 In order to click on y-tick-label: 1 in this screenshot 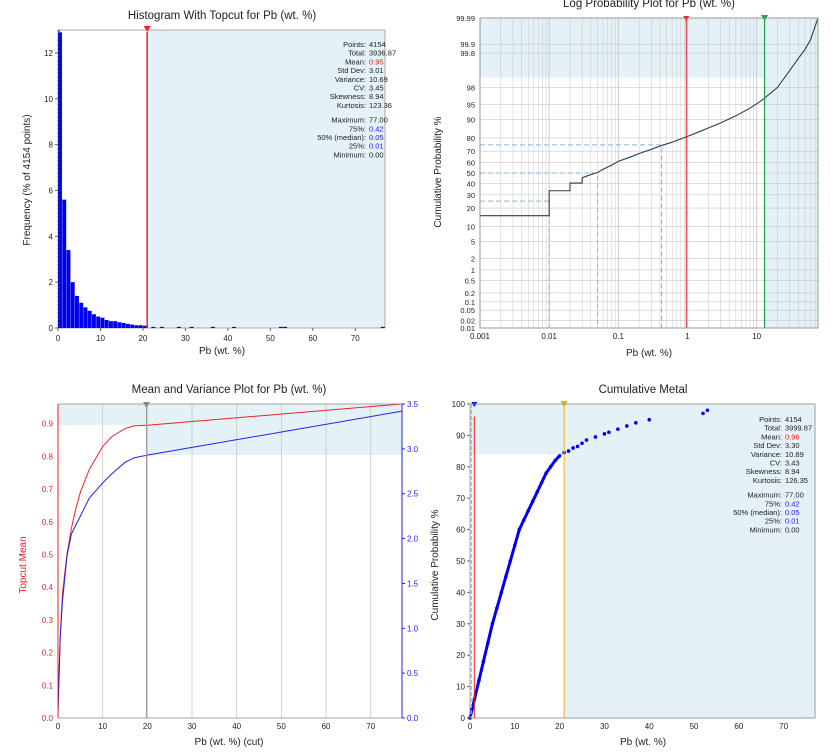, I will do `click(473, 270)`.